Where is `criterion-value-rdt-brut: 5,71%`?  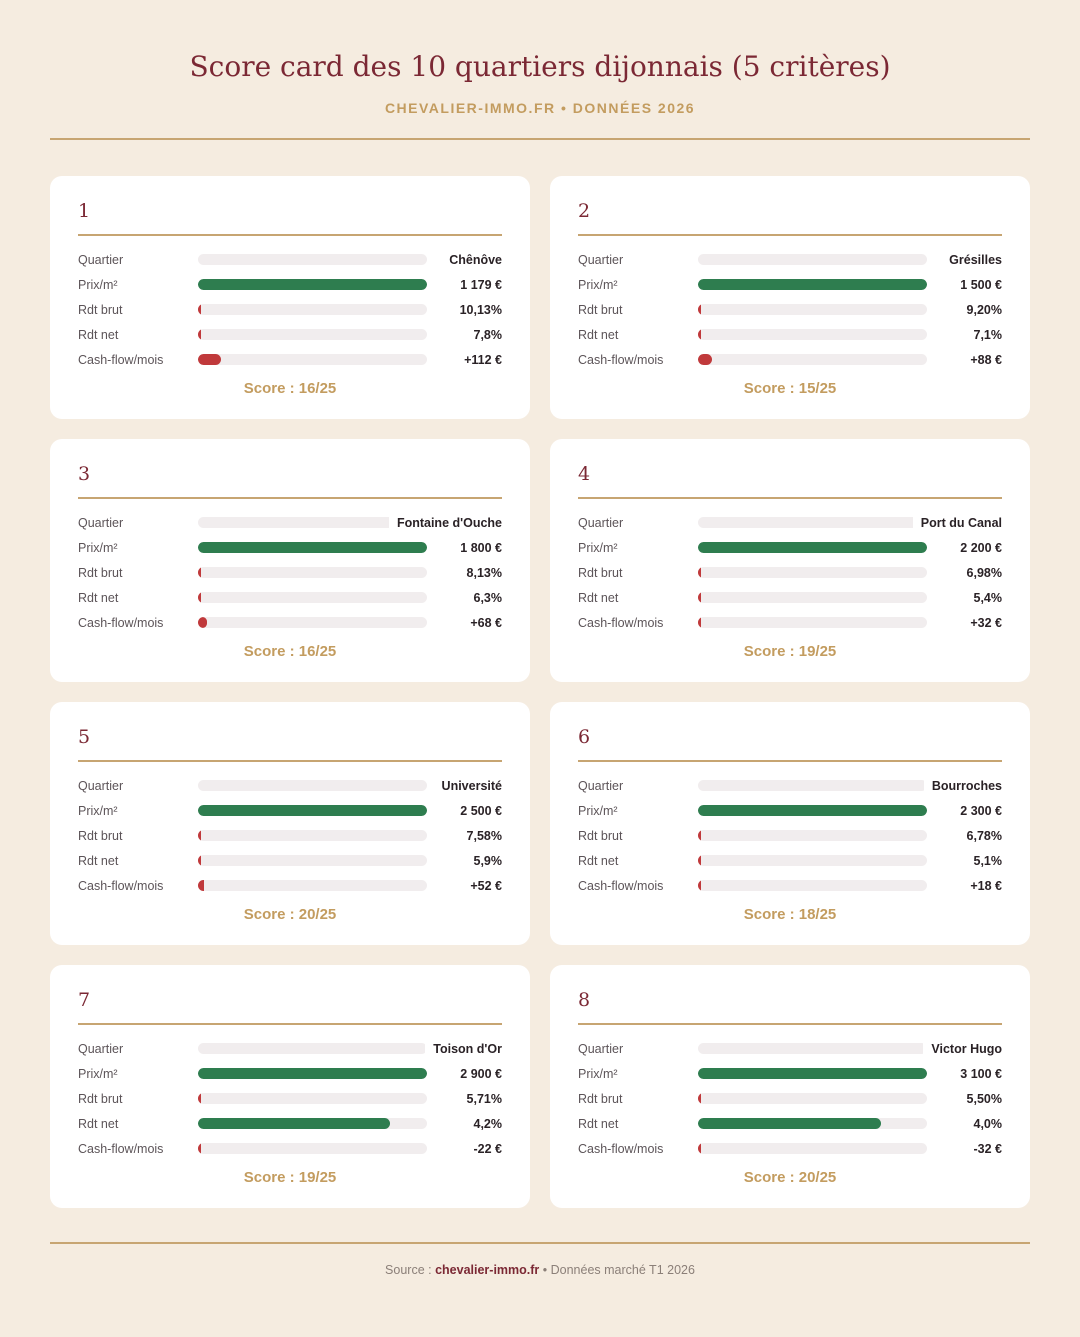 criterion-value-rdt-brut: 5,71% is located at coordinates (480, 1099).